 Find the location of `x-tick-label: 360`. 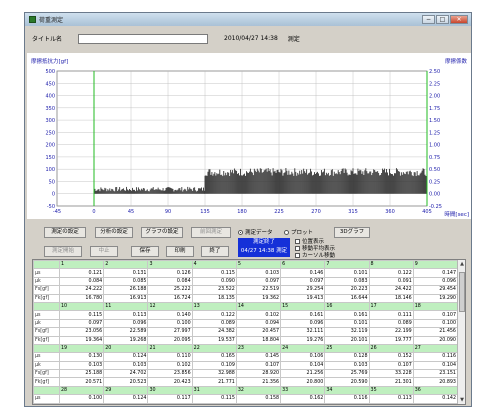

x-tick-label: 360 is located at coordinates (390, 212).